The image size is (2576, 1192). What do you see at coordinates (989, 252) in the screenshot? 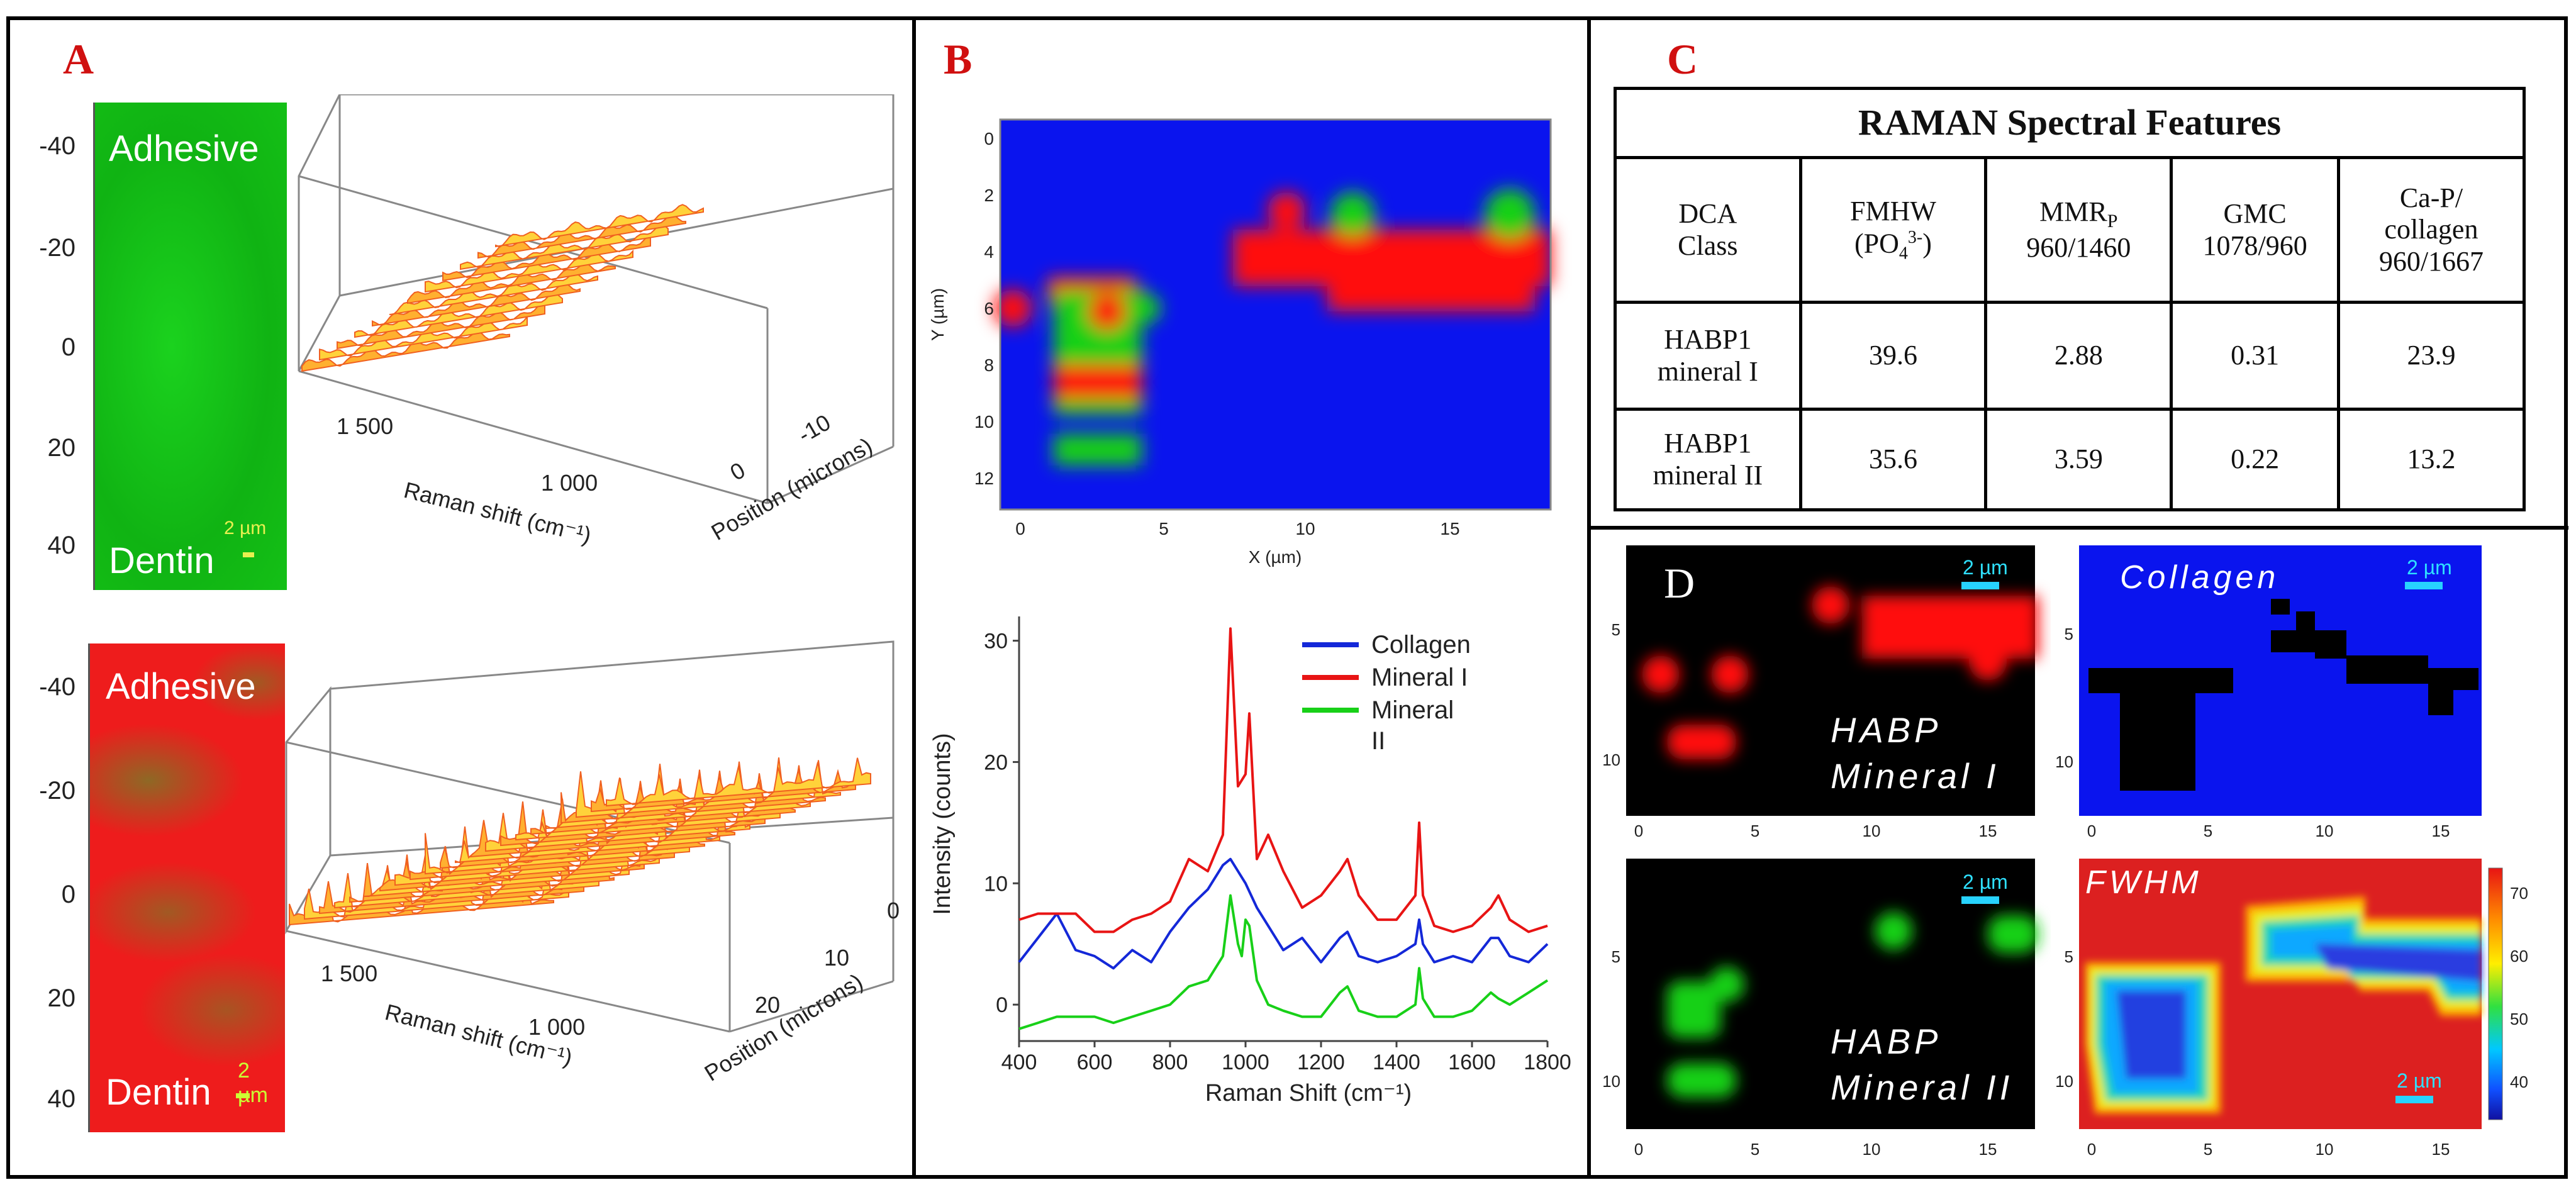
I see `y-tick: 4` at bounding box center [989, 252].